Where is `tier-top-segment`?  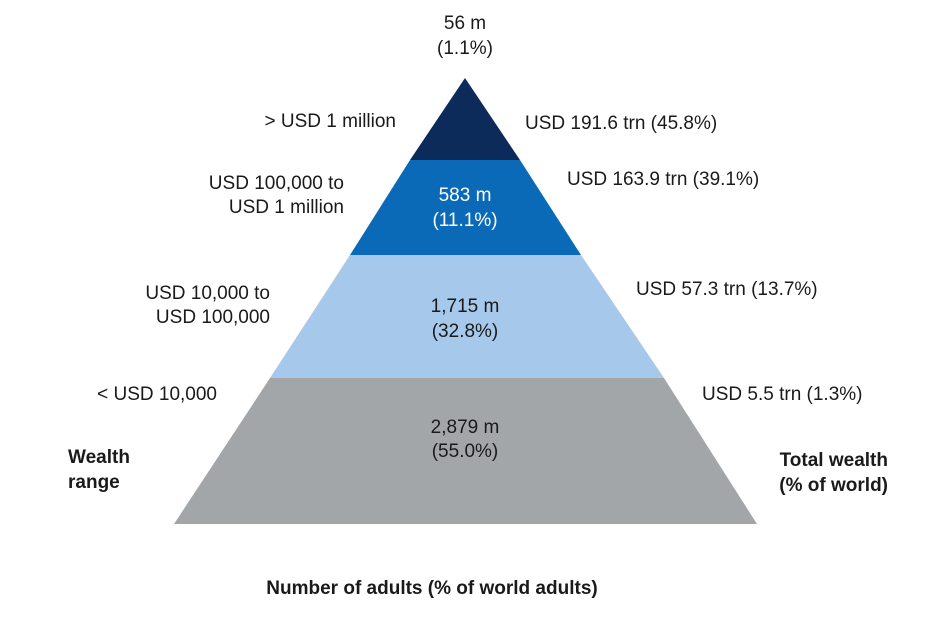 tier-top-segment is located at coordinates (465, 119).